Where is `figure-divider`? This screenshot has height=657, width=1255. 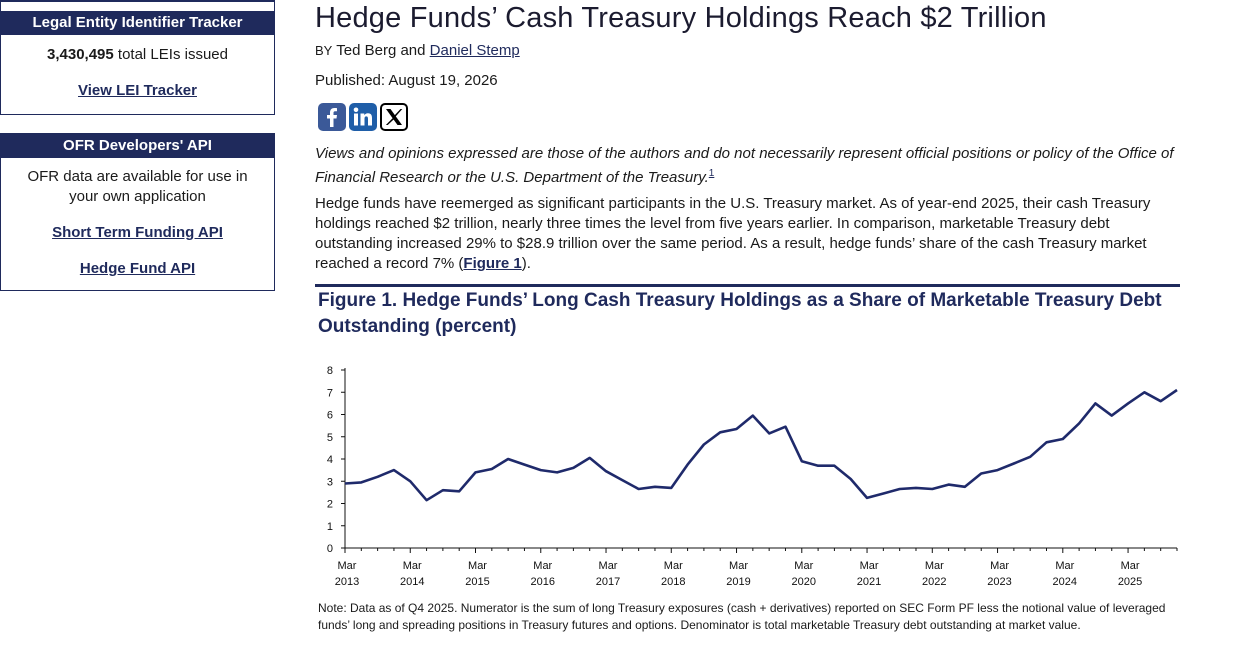
figure-divider is located at coordinates (747, 285).